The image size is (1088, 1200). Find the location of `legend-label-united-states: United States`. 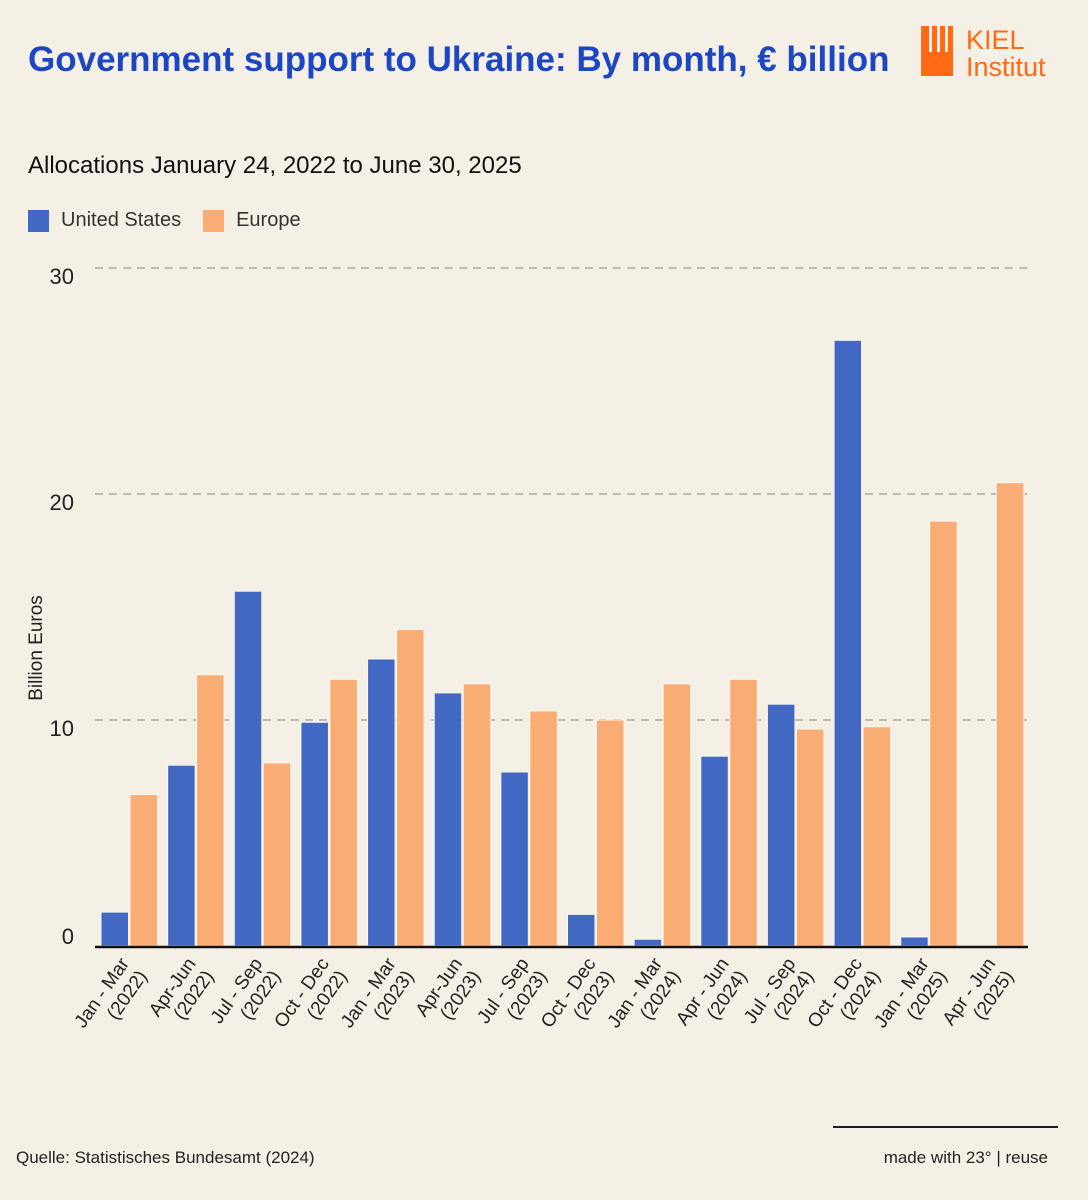

legend-label-united-states: United States is located at coordinates (121, 220).